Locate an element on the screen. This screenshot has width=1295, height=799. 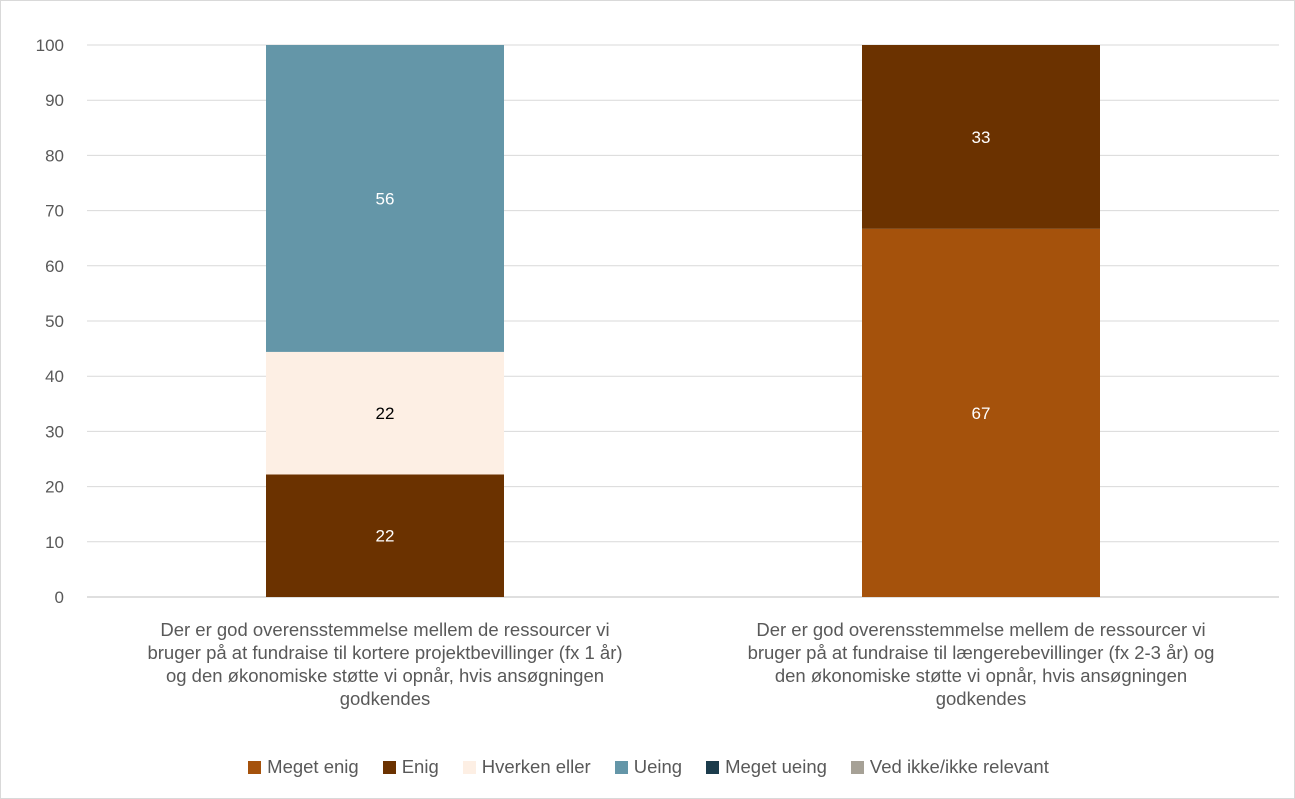
legend-item: Enig is located at coordinates (410, 767).